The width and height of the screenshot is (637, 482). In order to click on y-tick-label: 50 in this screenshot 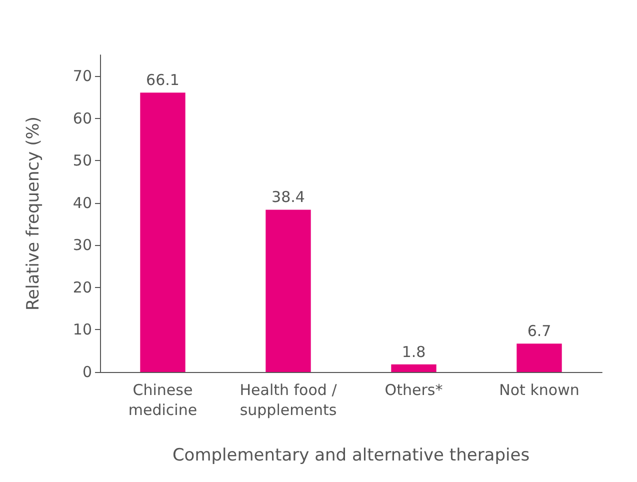, I will do `click(82, 161)`.